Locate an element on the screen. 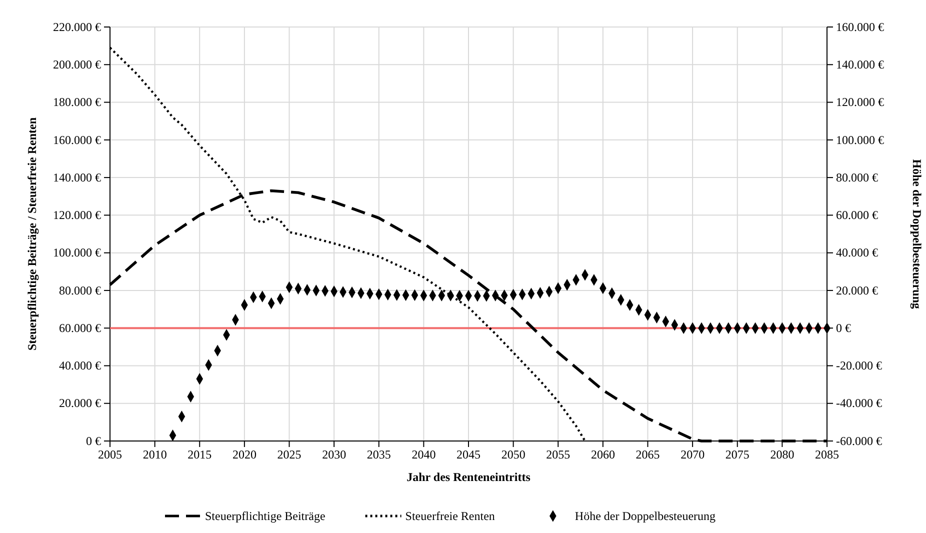 The width and height of the screenshot is (926, 533). y-tick-label: 40.000 € is located at coordinates (80, 365).